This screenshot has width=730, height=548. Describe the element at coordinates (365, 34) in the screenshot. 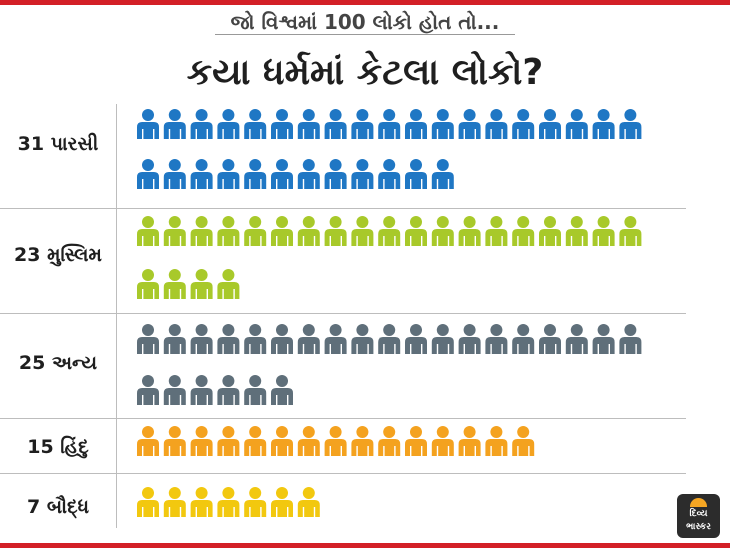

I see `subtitle-underline` at that location.